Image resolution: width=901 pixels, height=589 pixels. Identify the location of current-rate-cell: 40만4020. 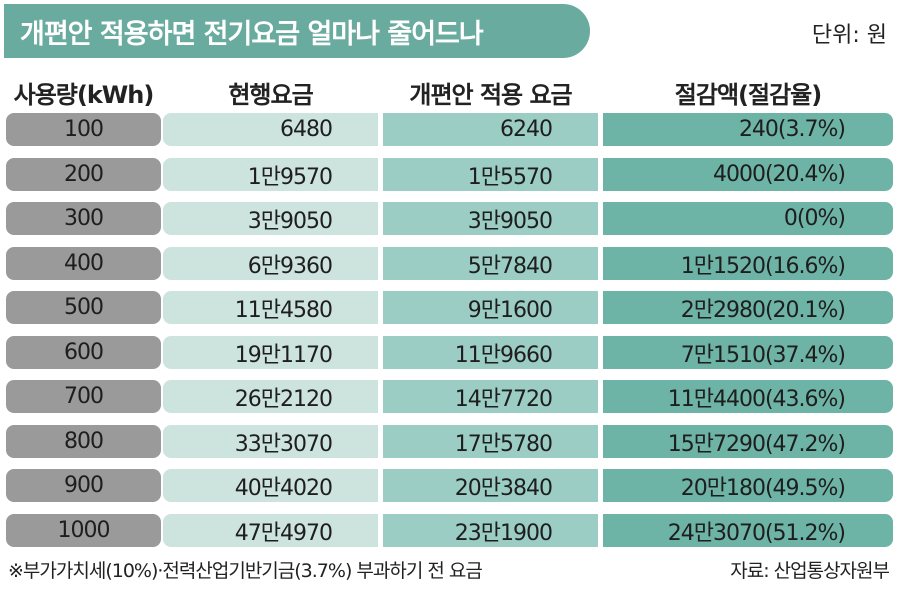
(270, 485).